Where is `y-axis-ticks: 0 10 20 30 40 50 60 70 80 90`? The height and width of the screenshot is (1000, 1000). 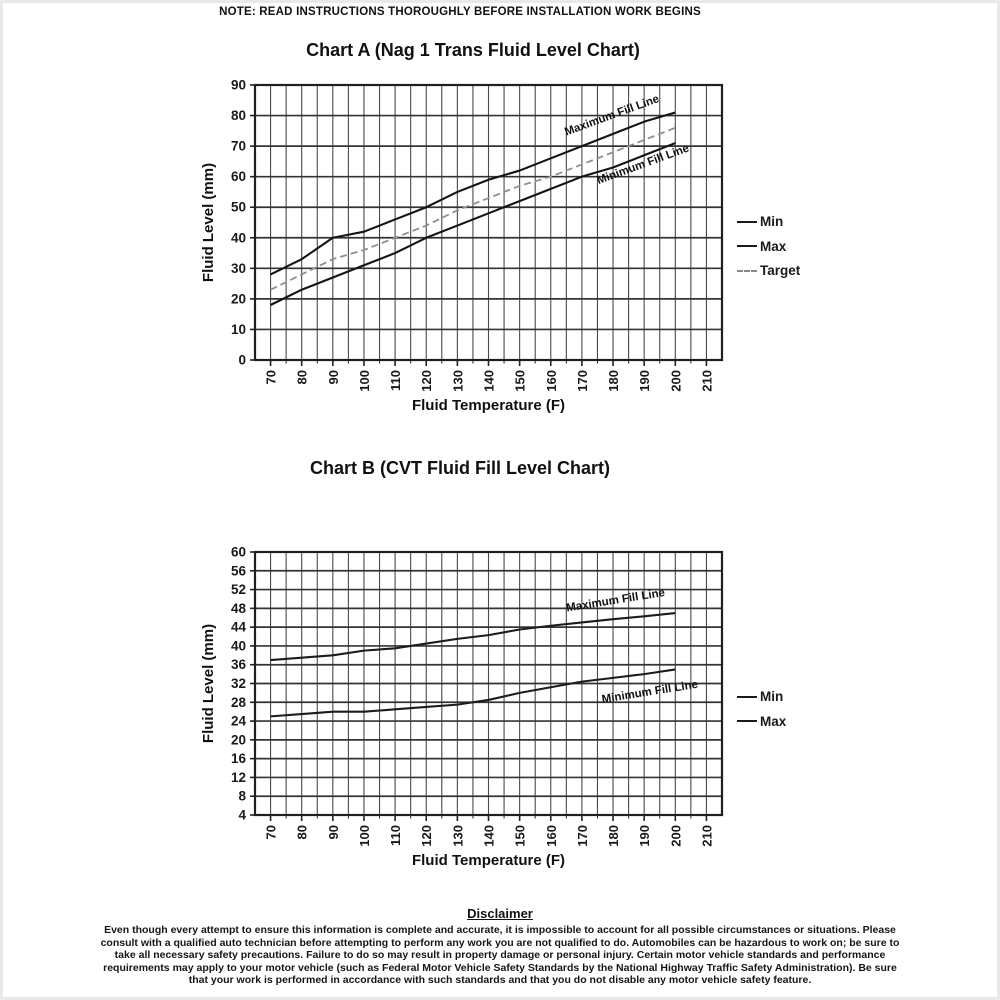 y-axis-ticks: 0 10 20 30 40 50 60 70 80 90 is located at coordinates (243, 223).